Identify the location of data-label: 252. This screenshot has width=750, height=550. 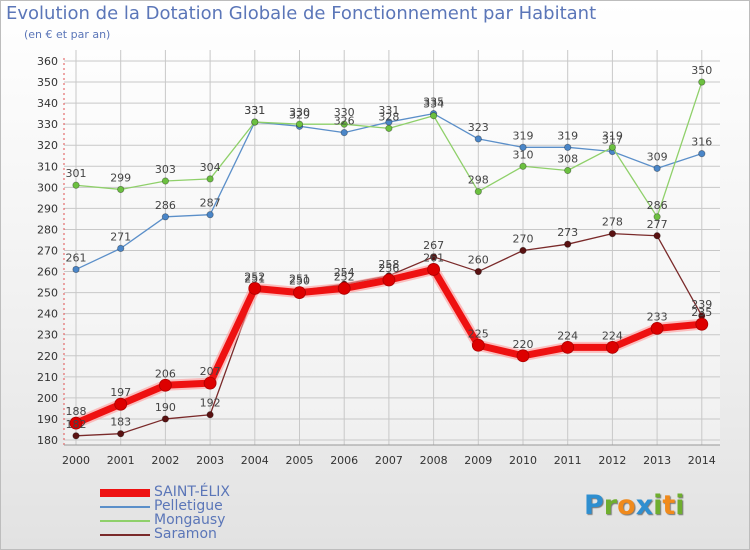
(344, 276).